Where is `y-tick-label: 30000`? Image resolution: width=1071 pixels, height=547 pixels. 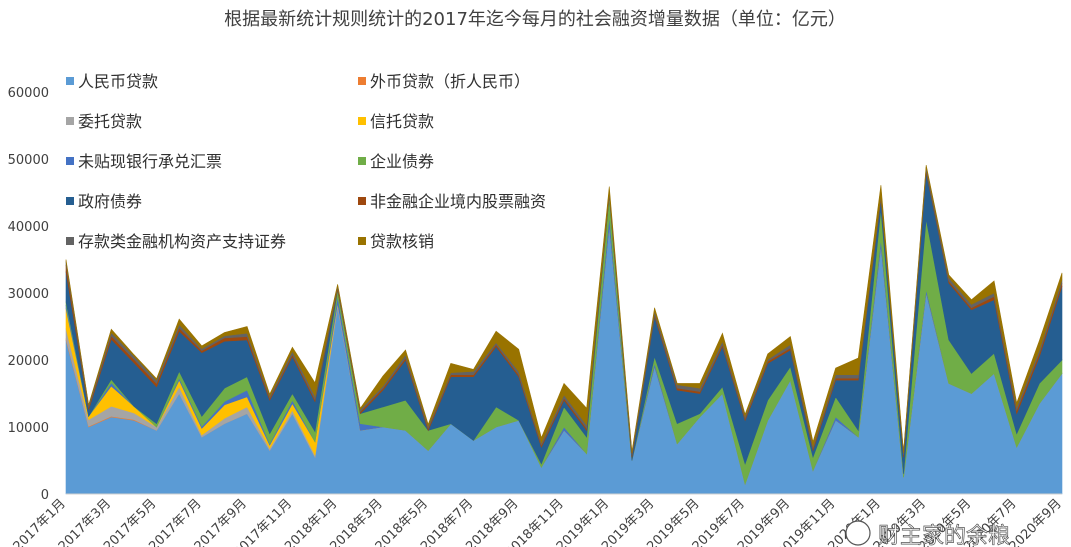
y-tick-label: 30000 is located at coordinates (28, 294).